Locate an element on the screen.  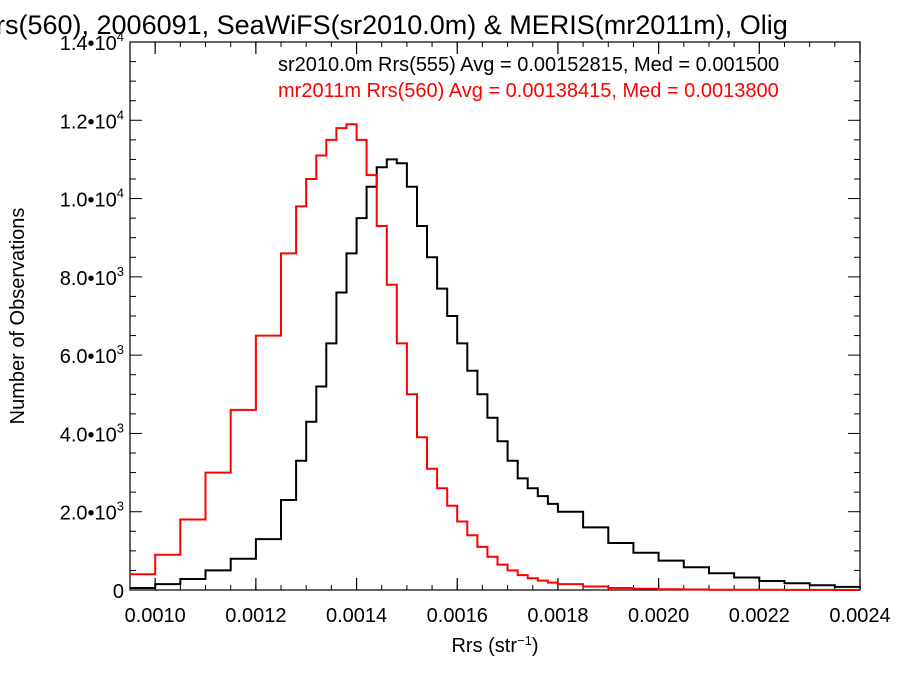
y-tick-label: 6.0•103 is located at coordinates (92, 355).